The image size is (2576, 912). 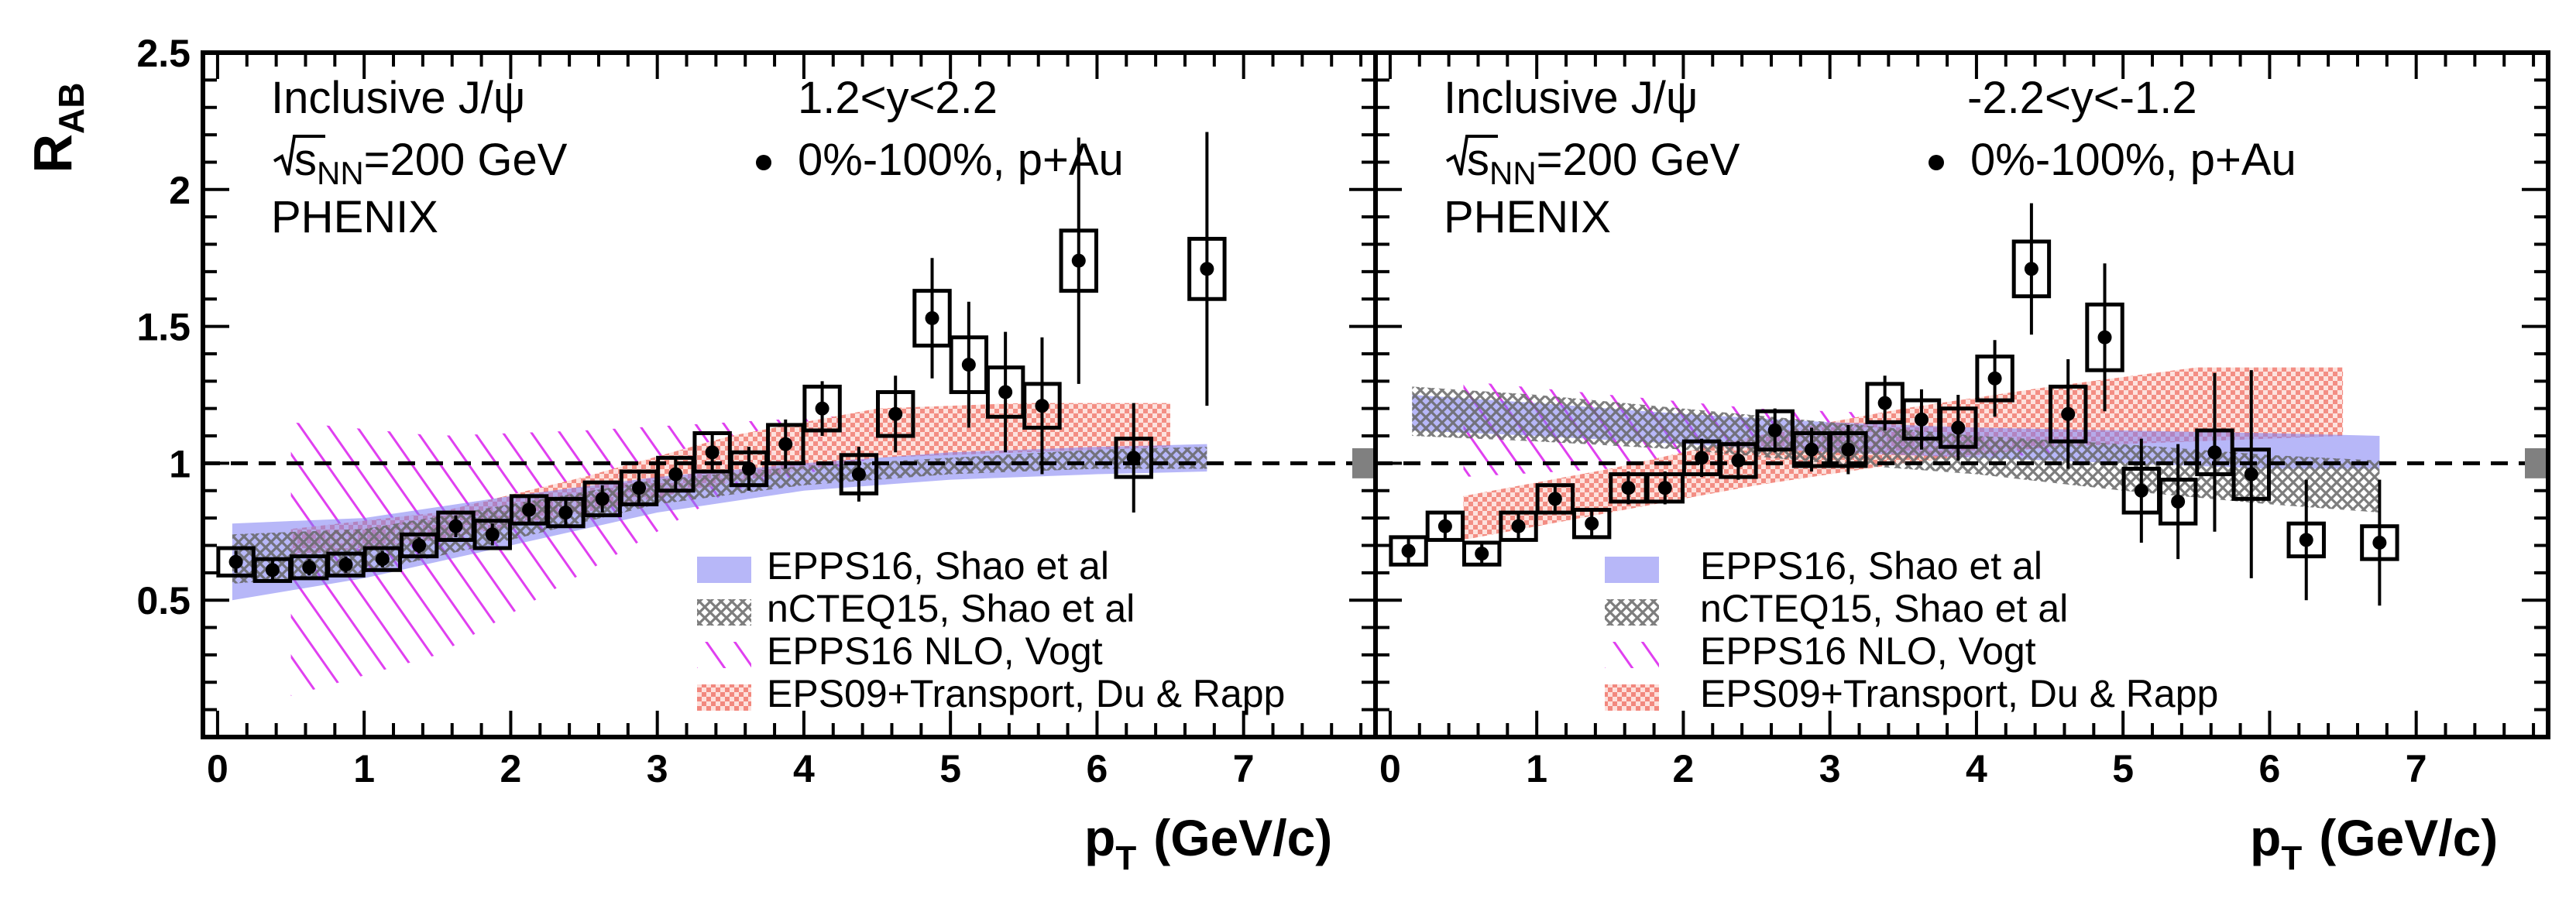 I want to click on y-tick-label: 1.5, so click(x=163, y=327).